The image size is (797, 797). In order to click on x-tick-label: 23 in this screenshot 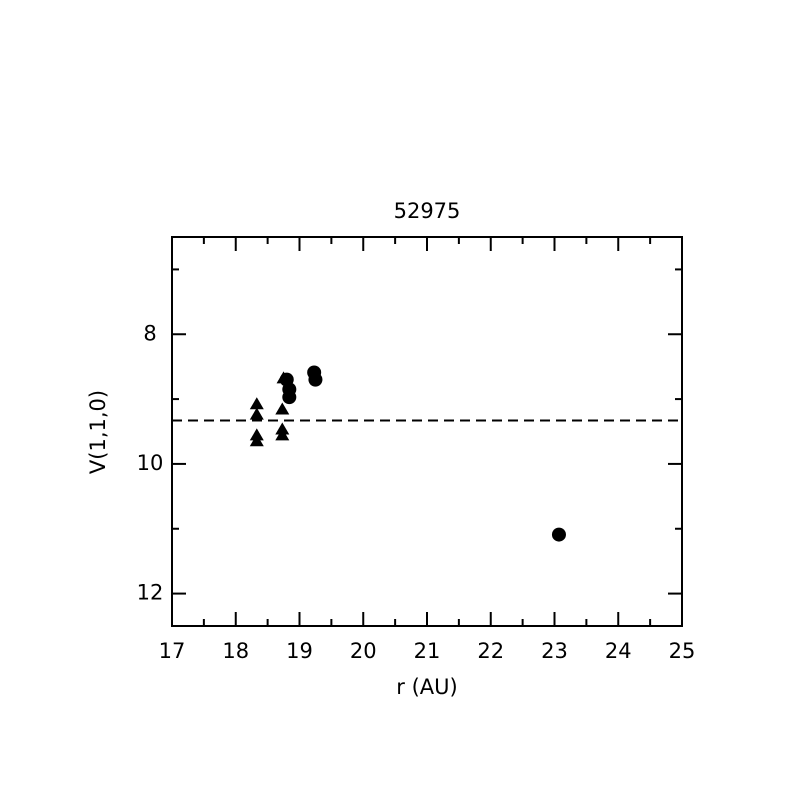, I will do `click(554, 651)`.